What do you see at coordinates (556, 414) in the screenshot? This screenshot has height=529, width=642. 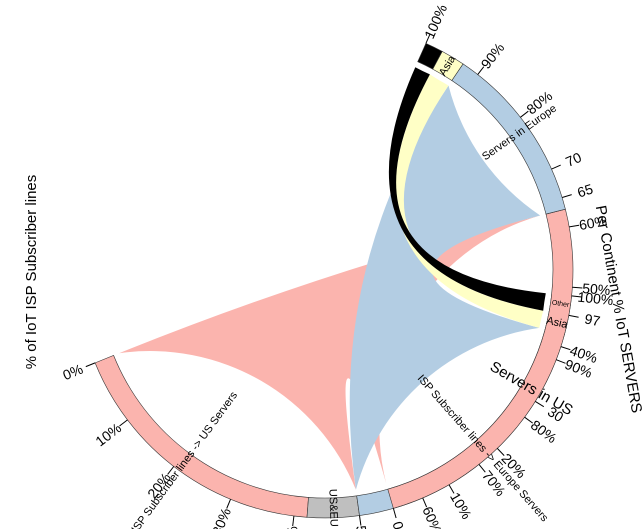 I see `right-tick-label: 30` at bounding box center [556, 414].